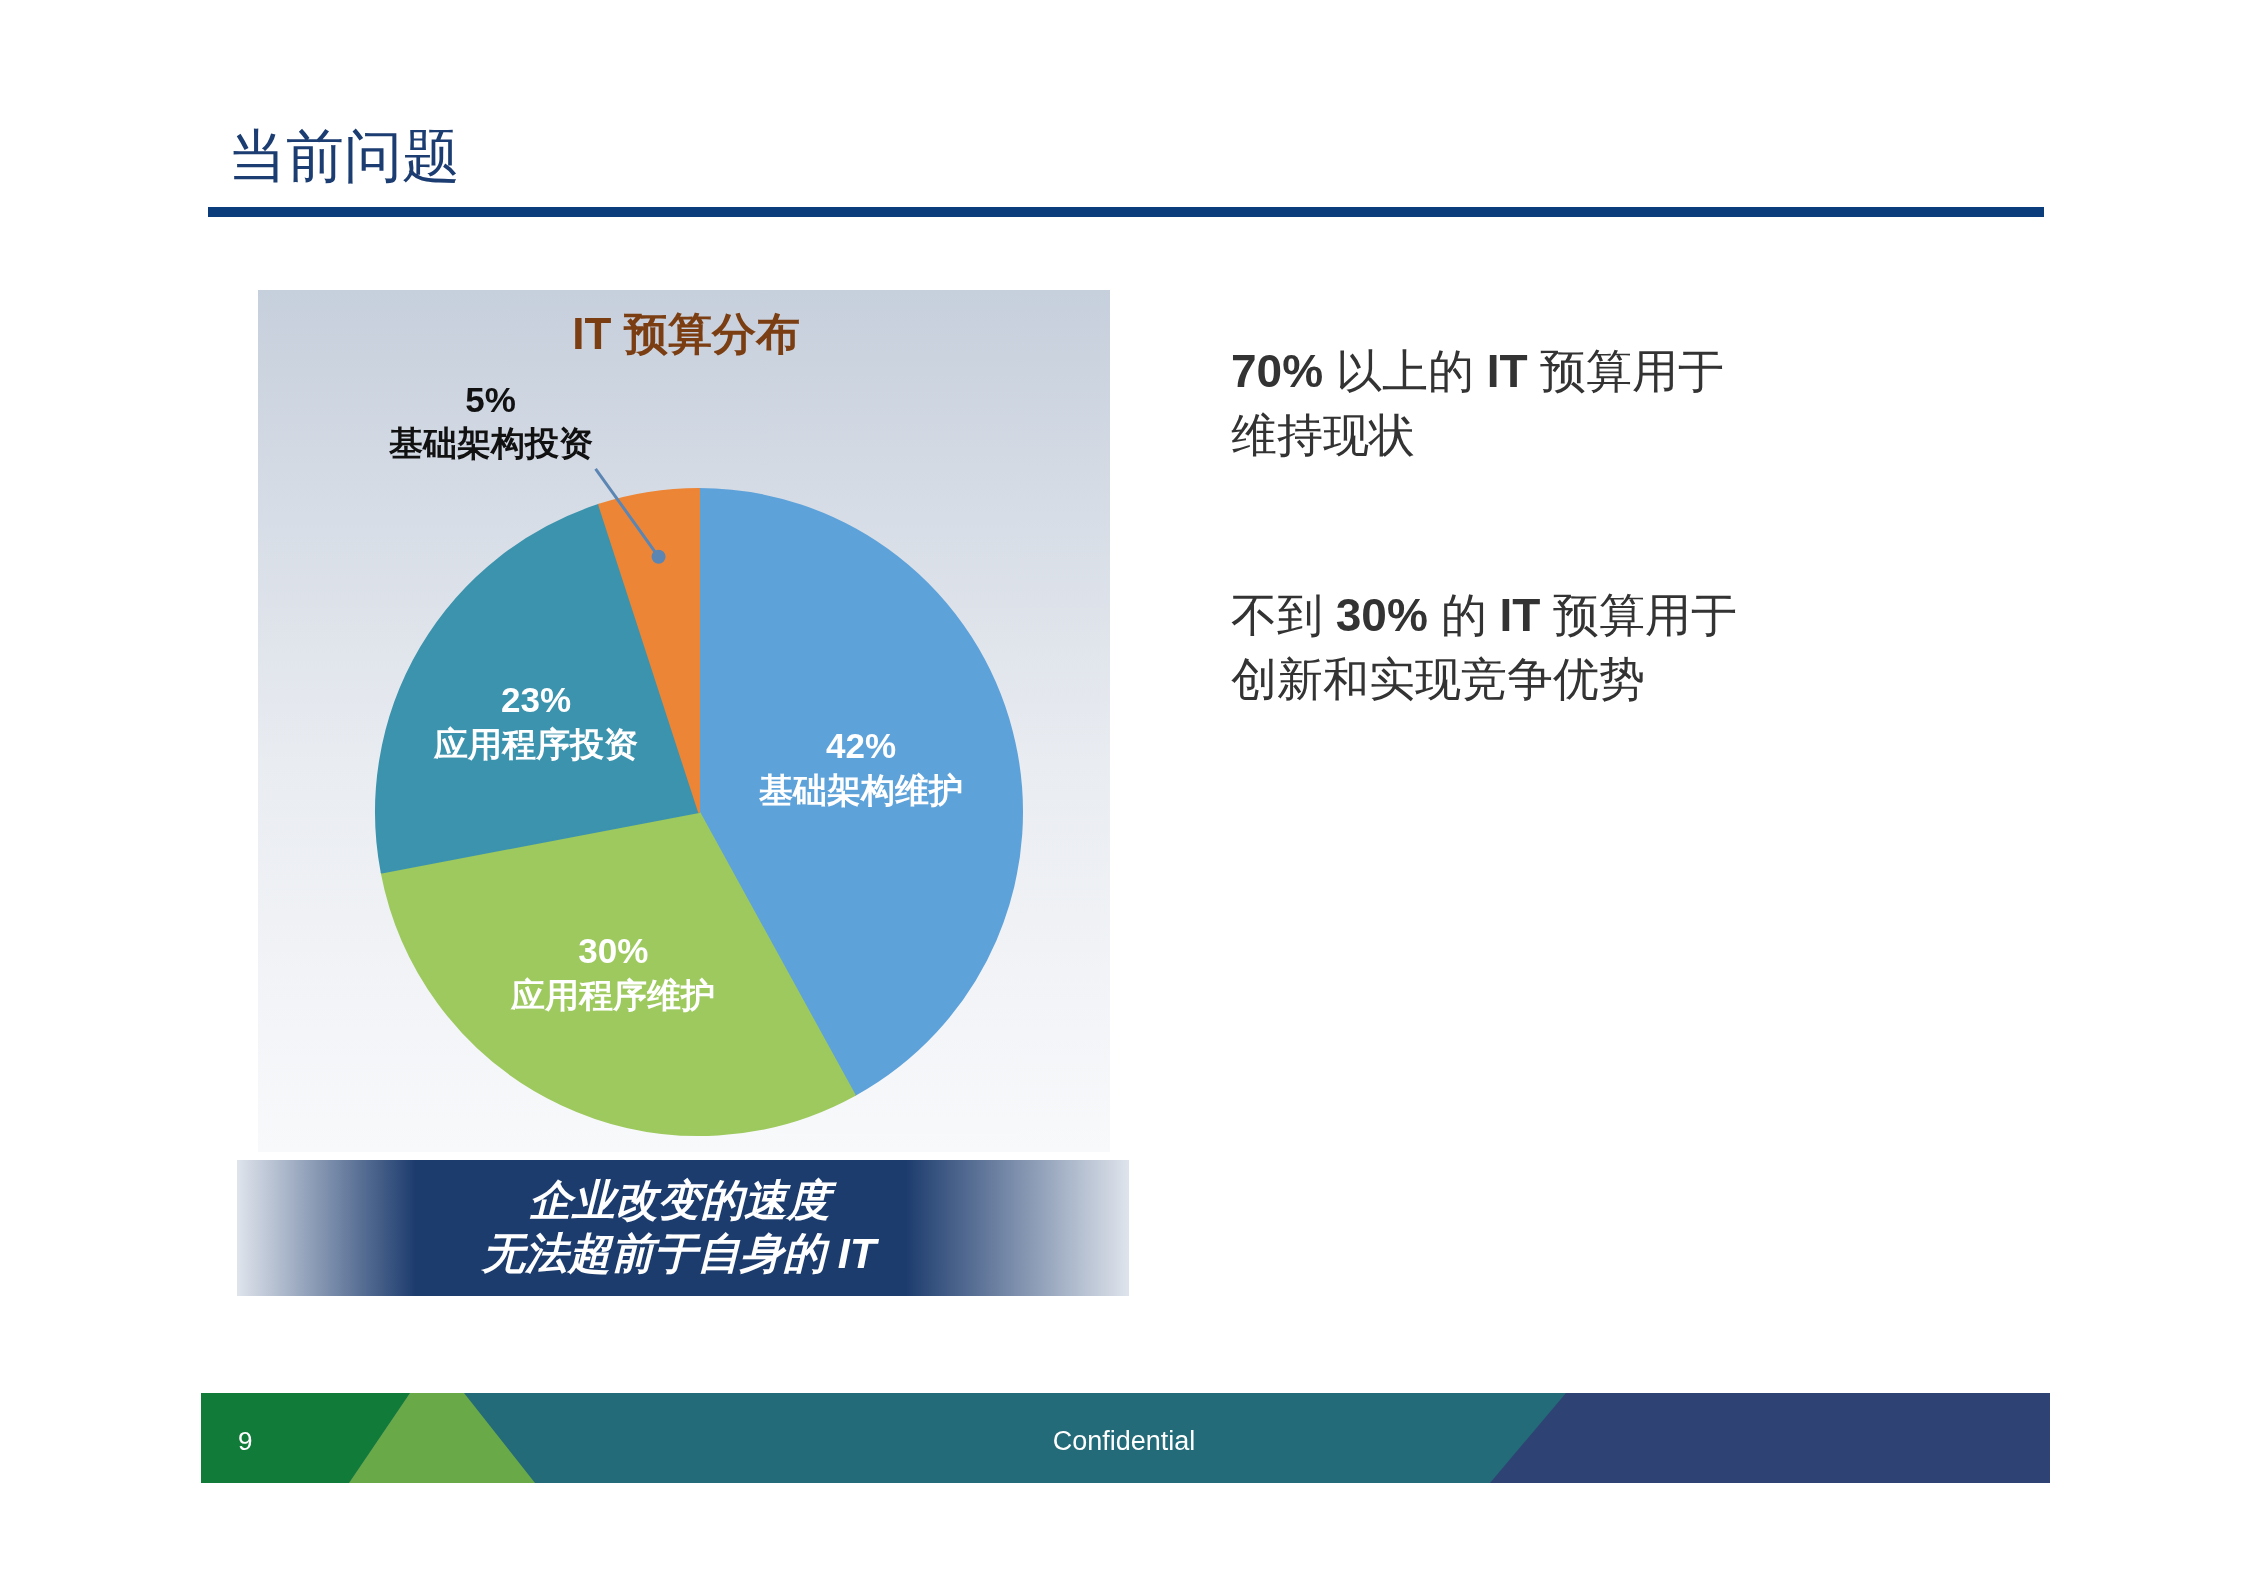 The height and width of the screenshot is (1594, 2252). I want to click on slice-label: 应用程序投资, so click(536, 743).